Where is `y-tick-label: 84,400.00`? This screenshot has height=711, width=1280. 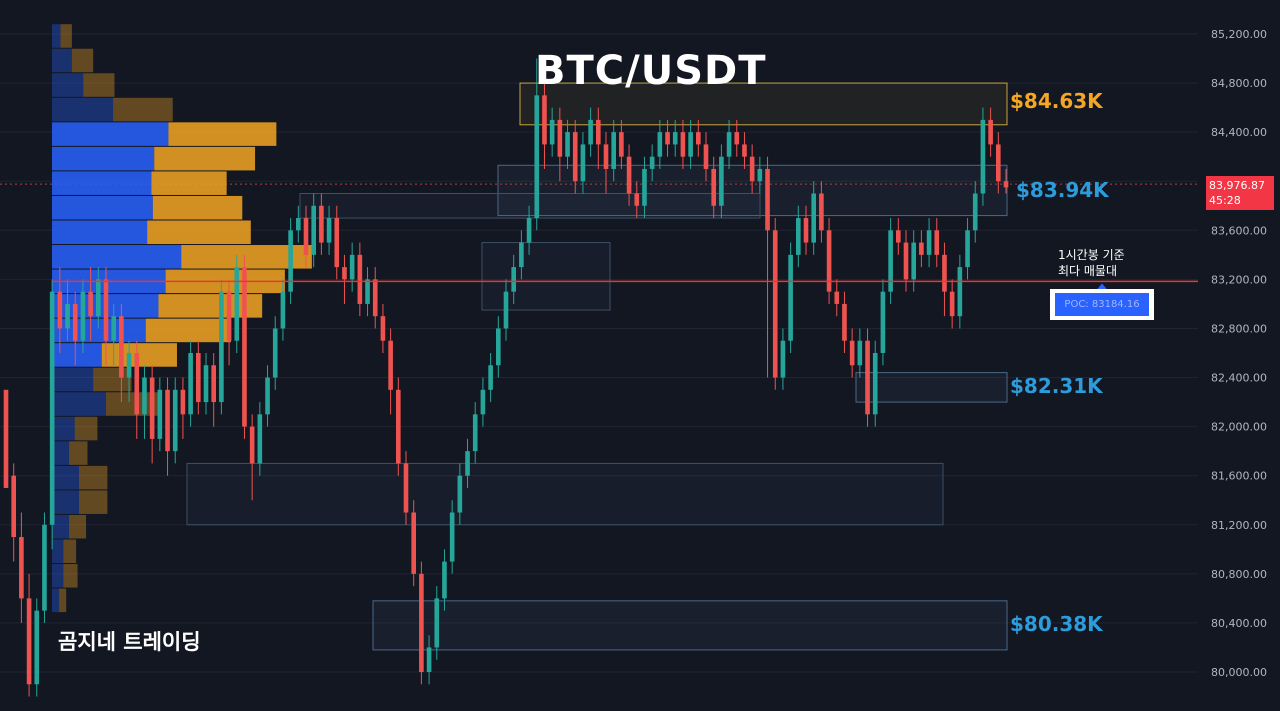 y-tick-label: 84,400.00 is located at coordinates (1239, 132).